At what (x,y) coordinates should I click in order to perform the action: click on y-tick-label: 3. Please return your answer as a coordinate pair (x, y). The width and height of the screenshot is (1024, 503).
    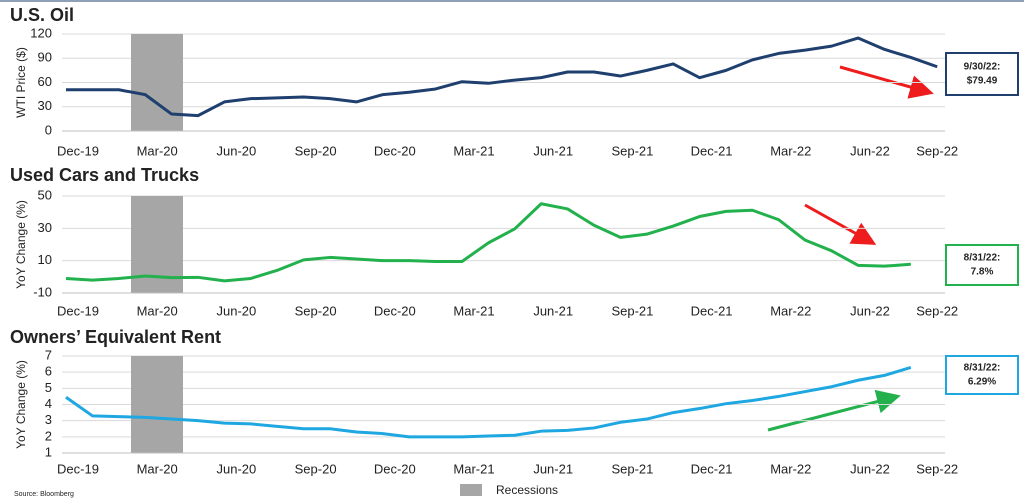
    Looking at the image, I should click on (48, 419).